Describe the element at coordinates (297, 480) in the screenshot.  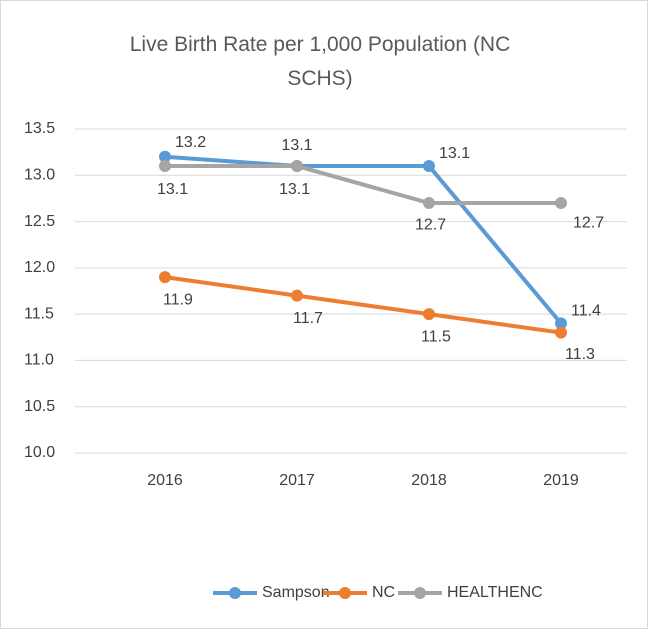
I see `x-tick-label: 2017` at that location.